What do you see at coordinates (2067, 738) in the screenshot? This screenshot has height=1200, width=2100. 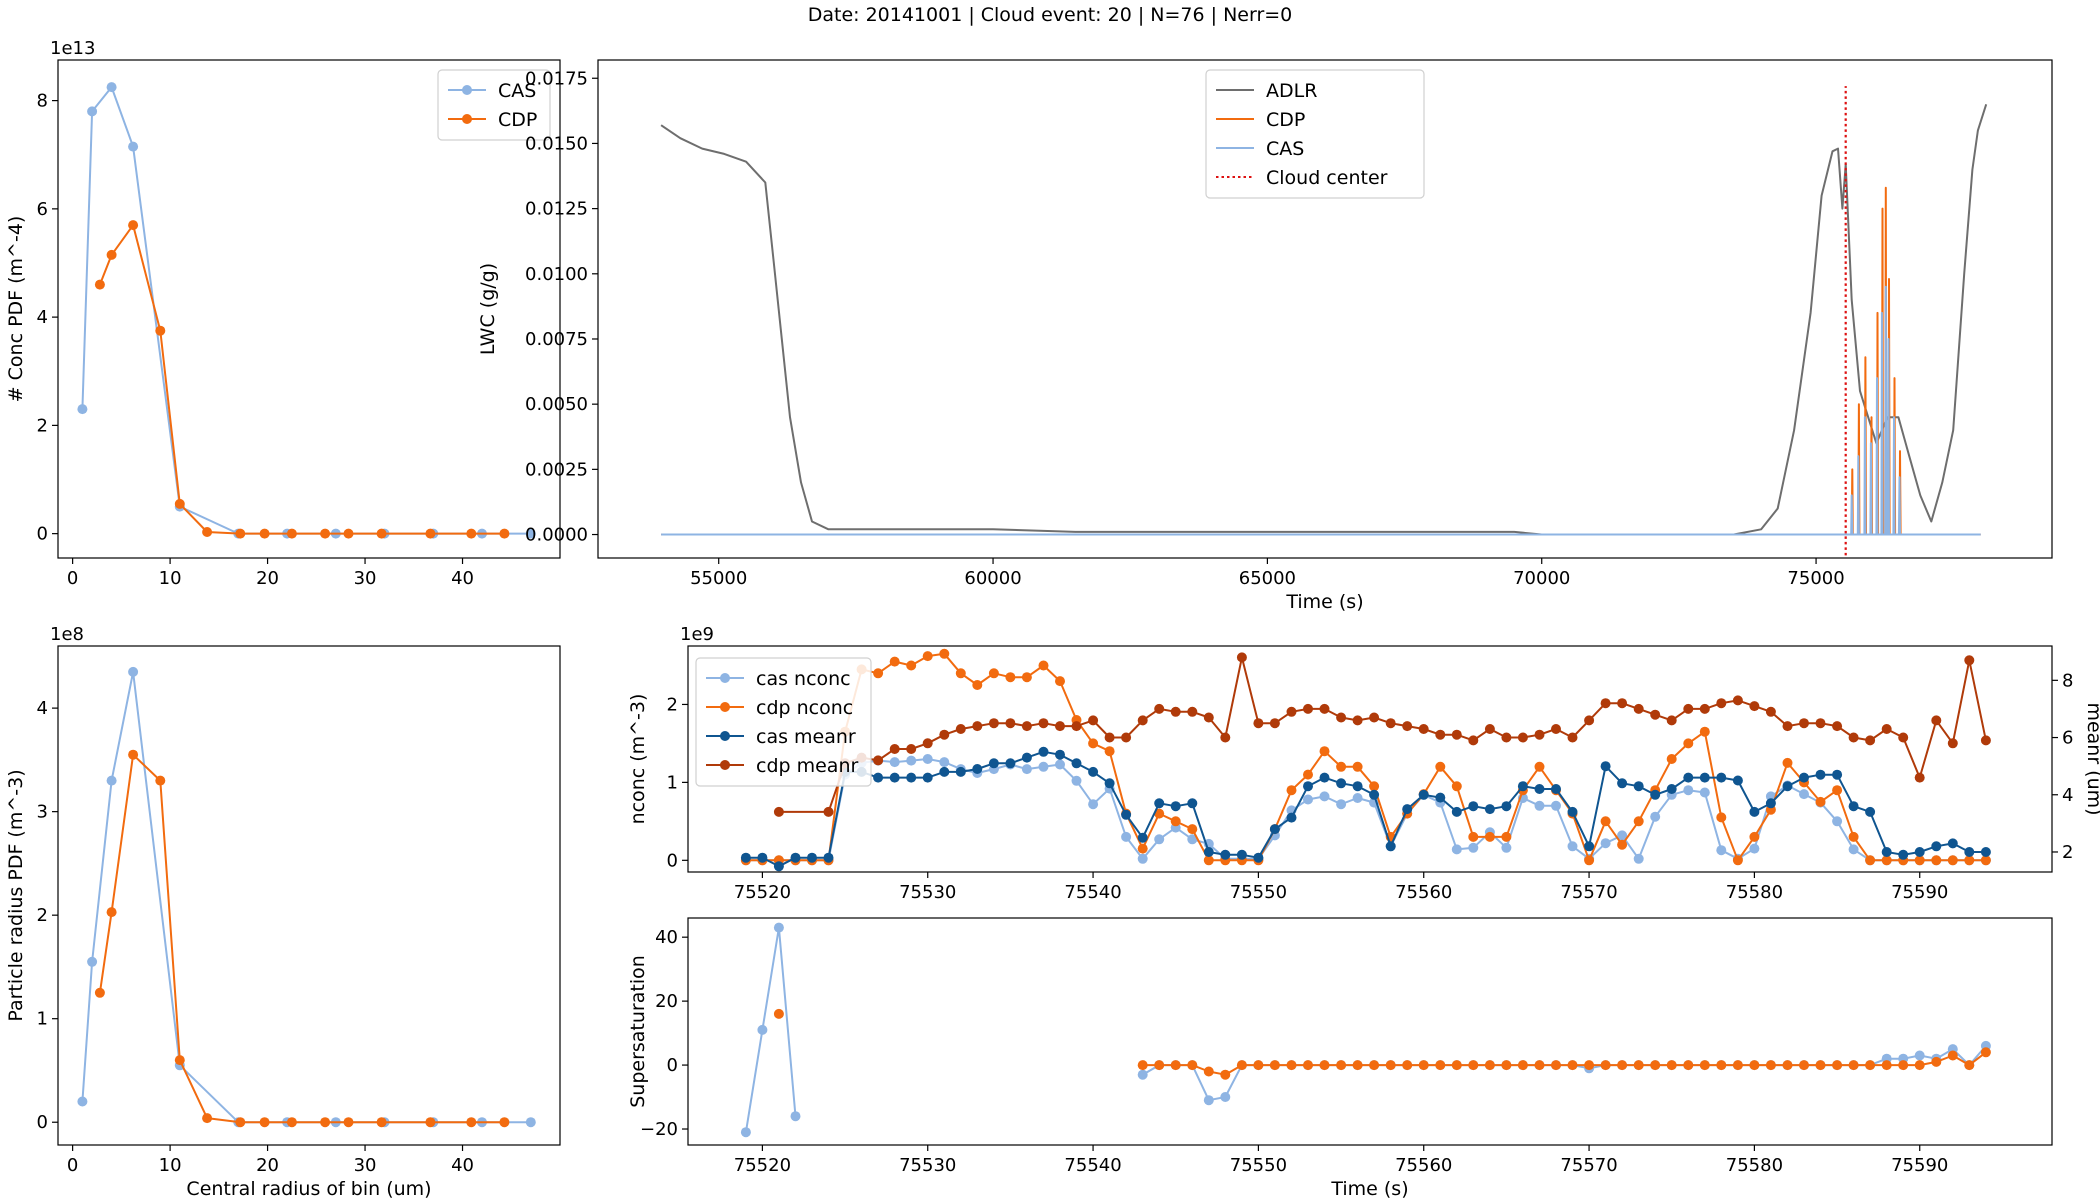 I see `nconc_meanr-ytick-right-label: 6` at bounding box center [2067, 738].